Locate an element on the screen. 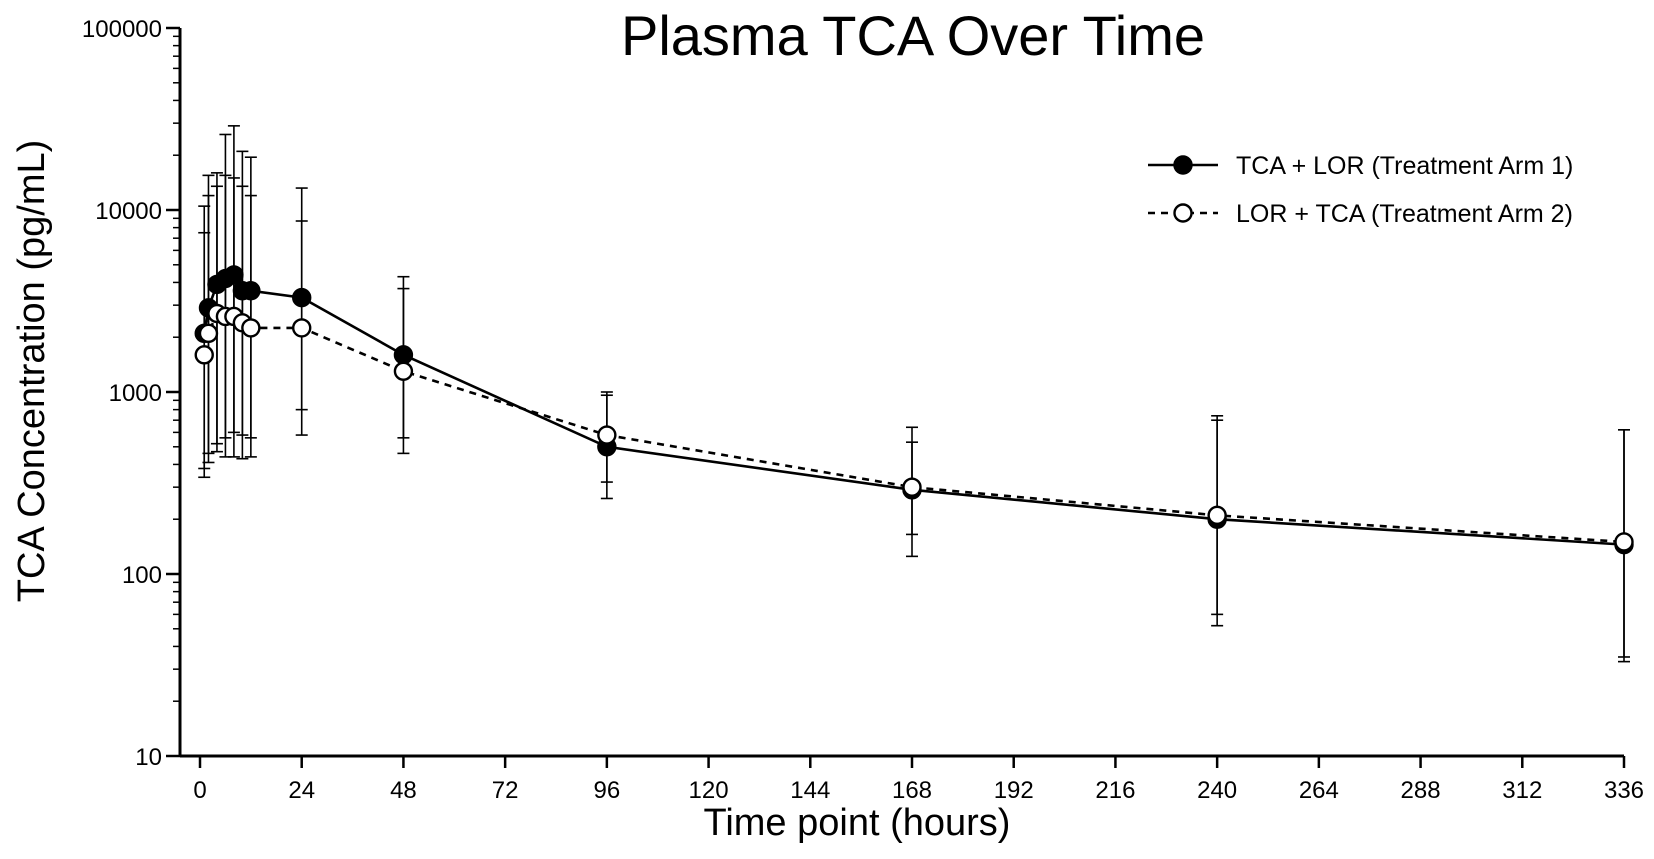  x-axis-label: Time point (hours) is located at coordinates (857, 823).